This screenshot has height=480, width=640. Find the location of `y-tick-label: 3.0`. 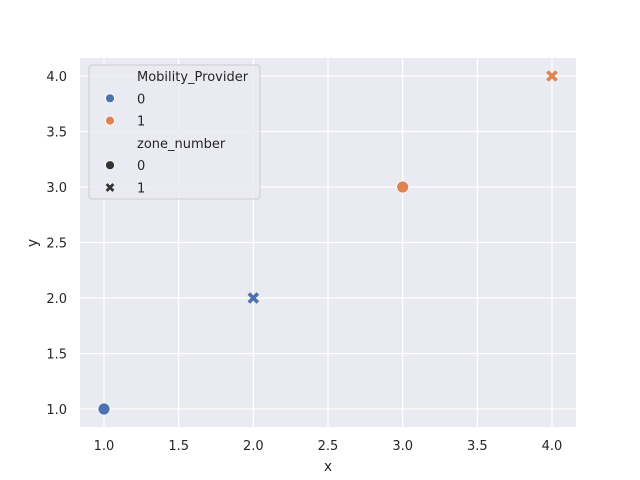

y-tick-label: 3.0 is located at coordinates (56, 188).